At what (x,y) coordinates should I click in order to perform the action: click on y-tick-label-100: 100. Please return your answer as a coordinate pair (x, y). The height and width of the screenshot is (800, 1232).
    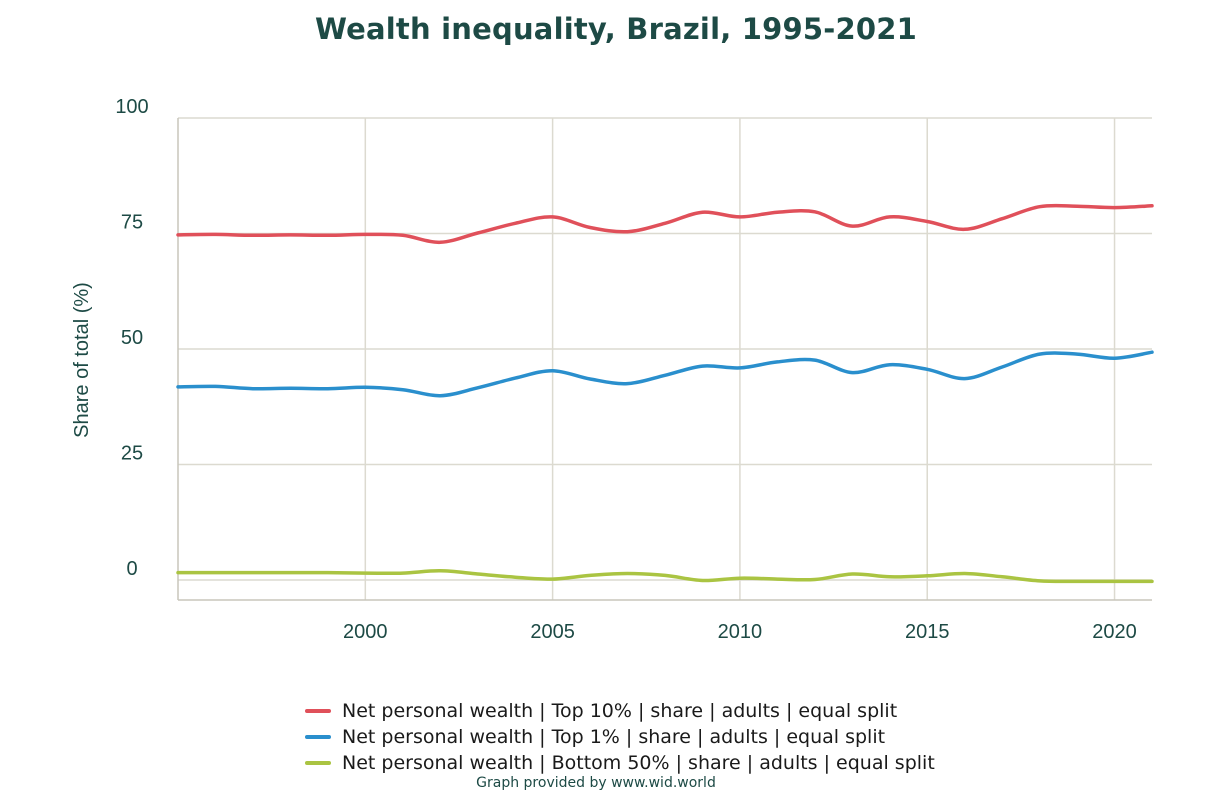
    Looking at the image, I should click on (131, 107).